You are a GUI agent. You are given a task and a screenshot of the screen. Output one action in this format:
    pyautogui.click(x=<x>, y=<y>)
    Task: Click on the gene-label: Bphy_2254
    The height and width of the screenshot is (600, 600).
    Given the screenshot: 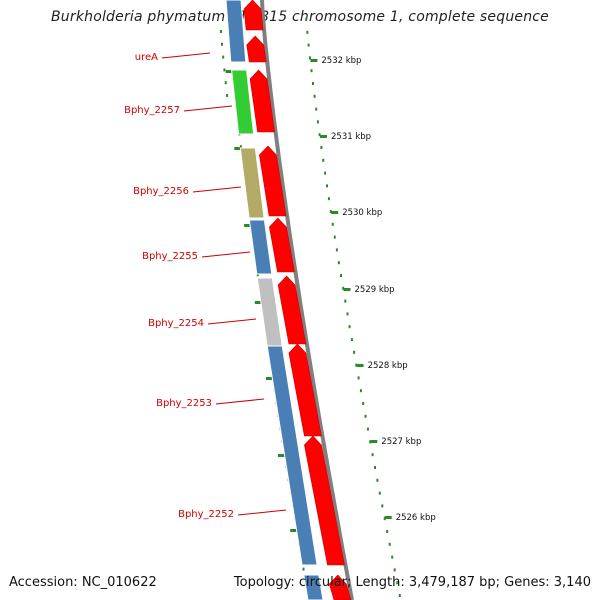 What is the action you would take?
    pyautogui.click(x=176, y=323)
    